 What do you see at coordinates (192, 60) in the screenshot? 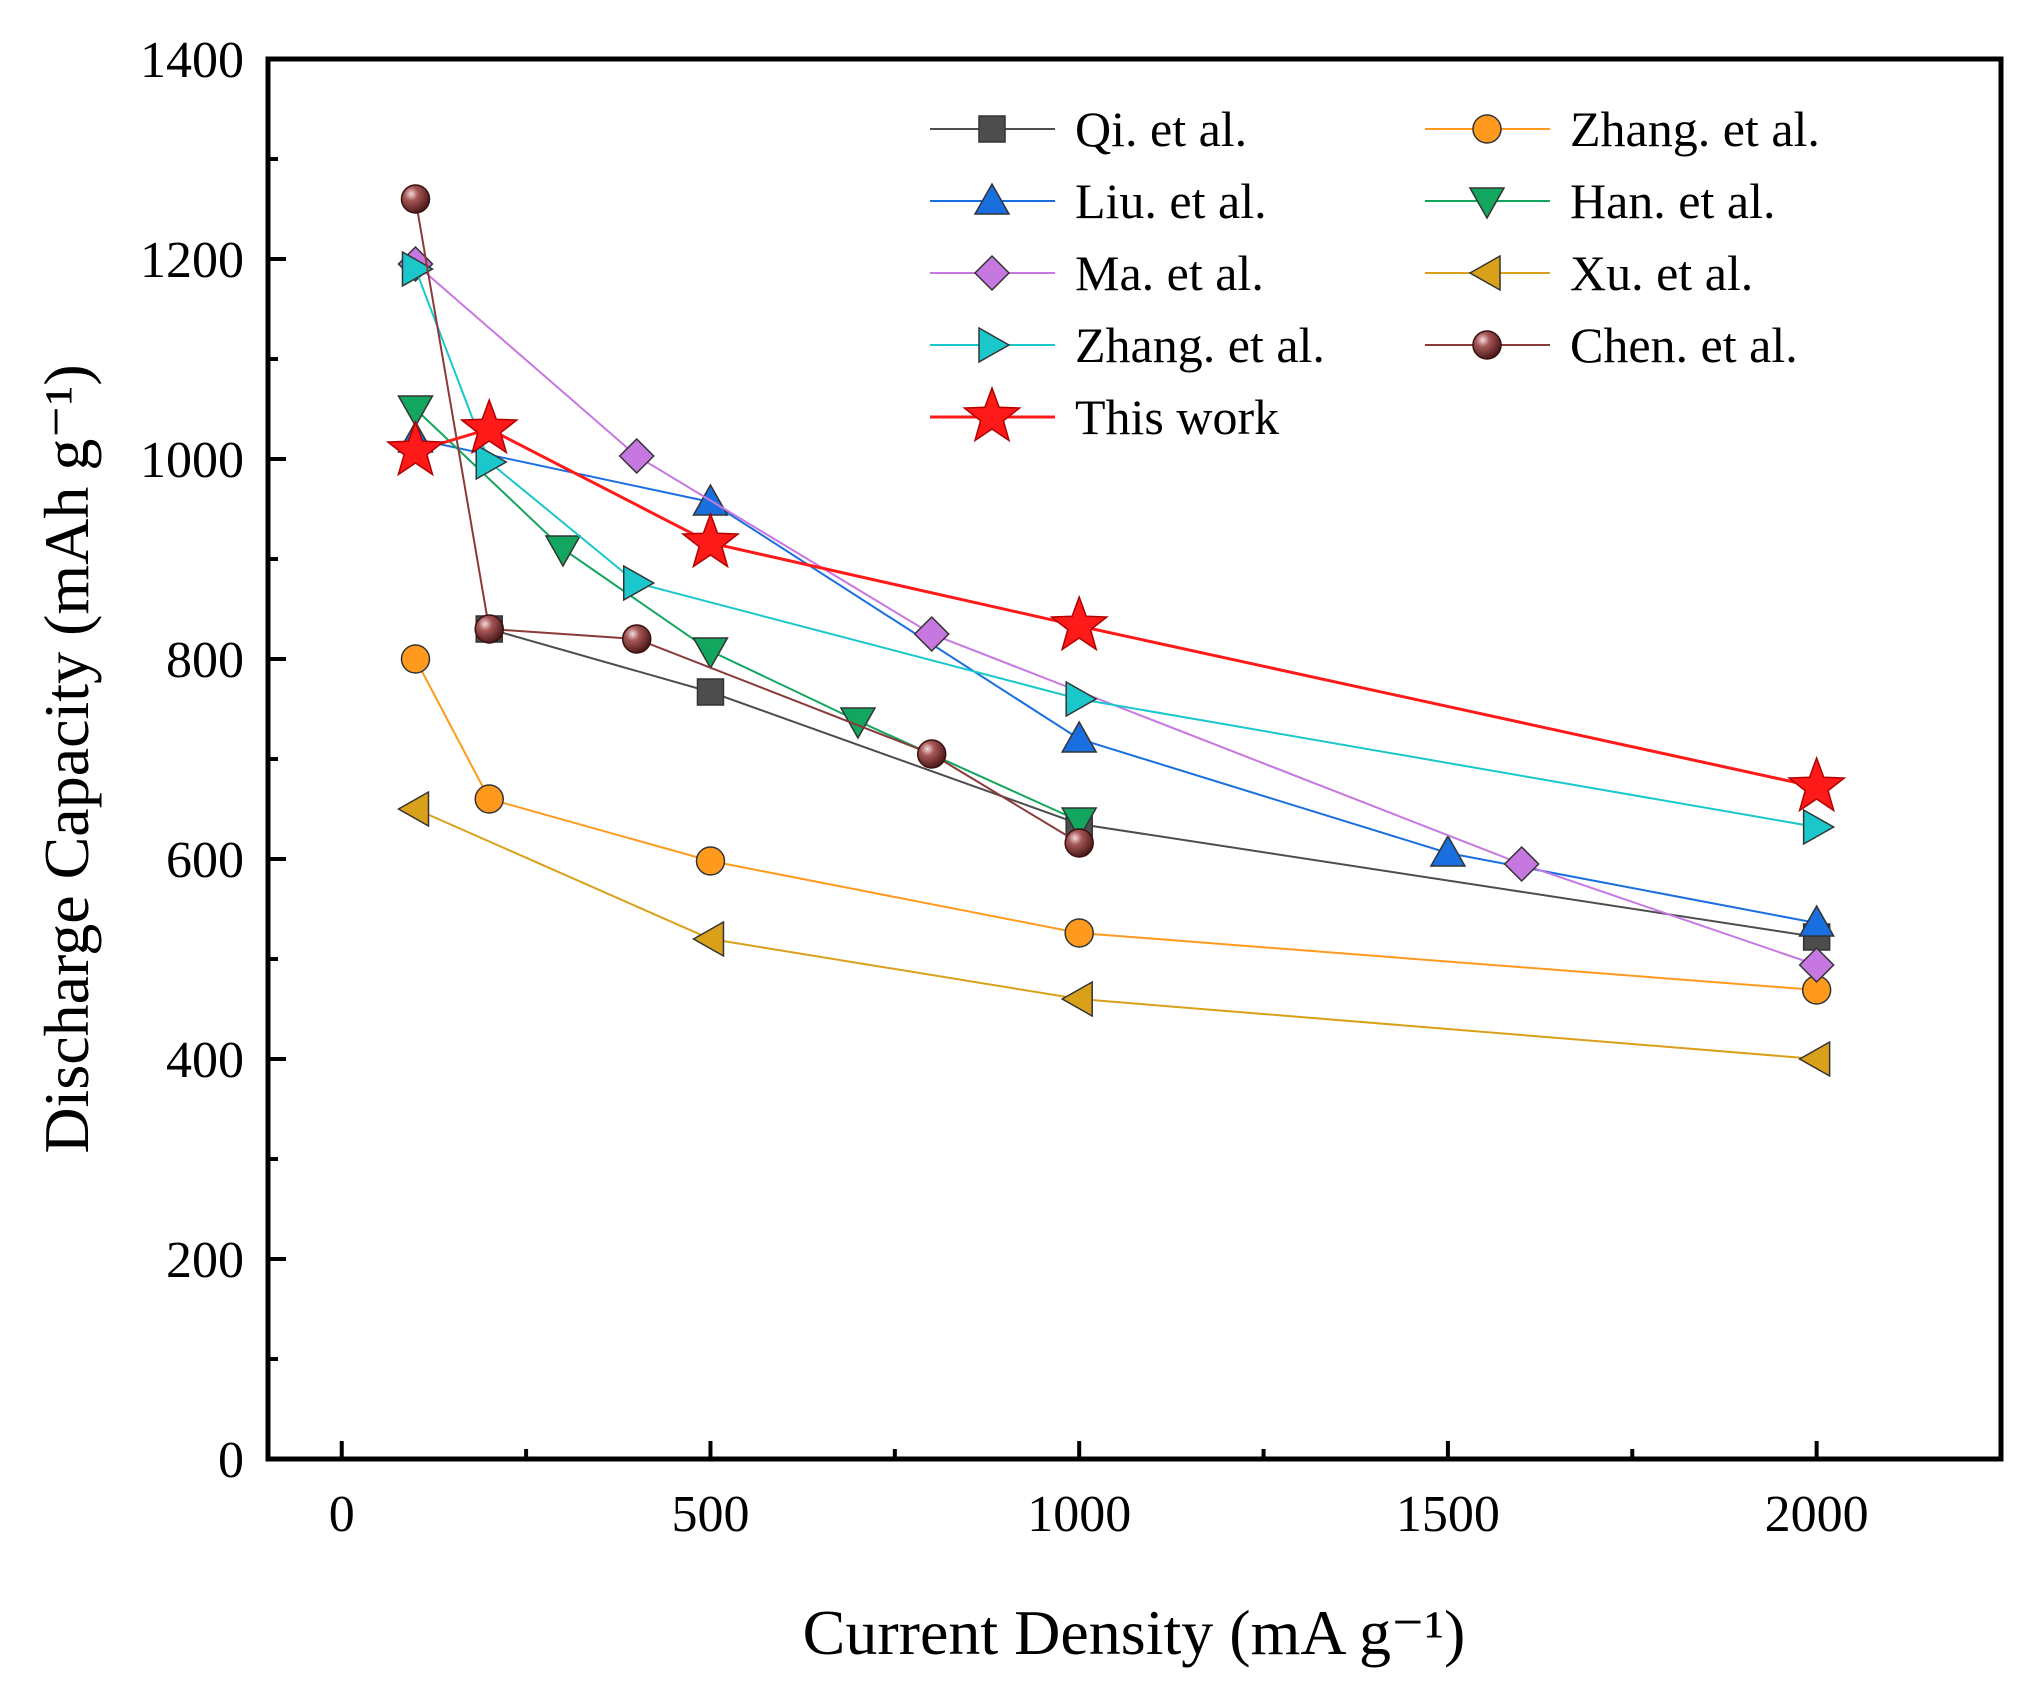
I see `y-tick-label-1400: 1400` at bounding box center [192, 60].